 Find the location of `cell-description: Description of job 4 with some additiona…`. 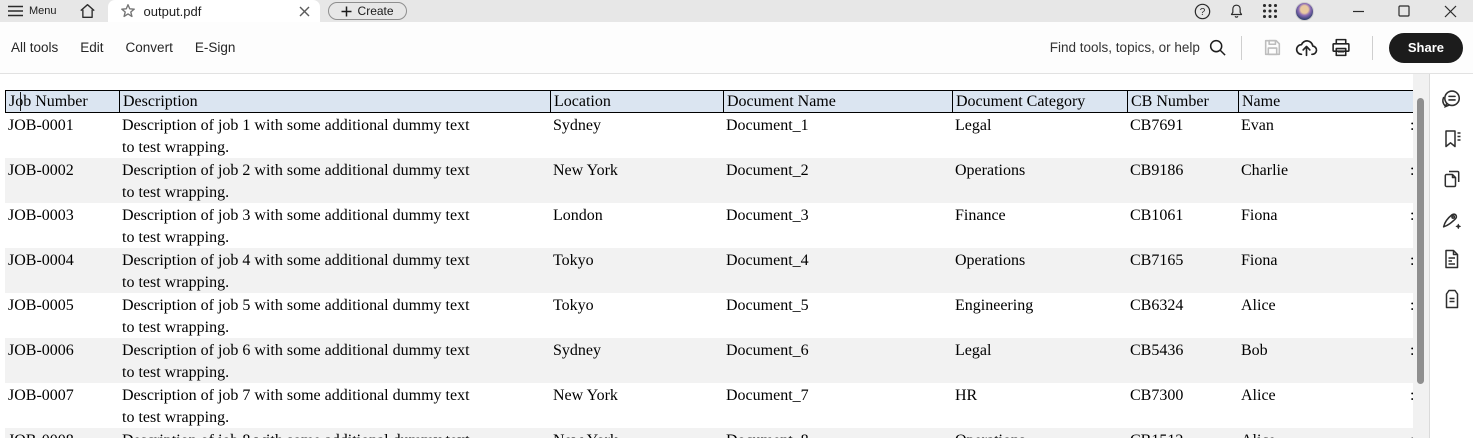

cell-description: Description of job 4 with some additiona… is located at coordinates (296, 271).